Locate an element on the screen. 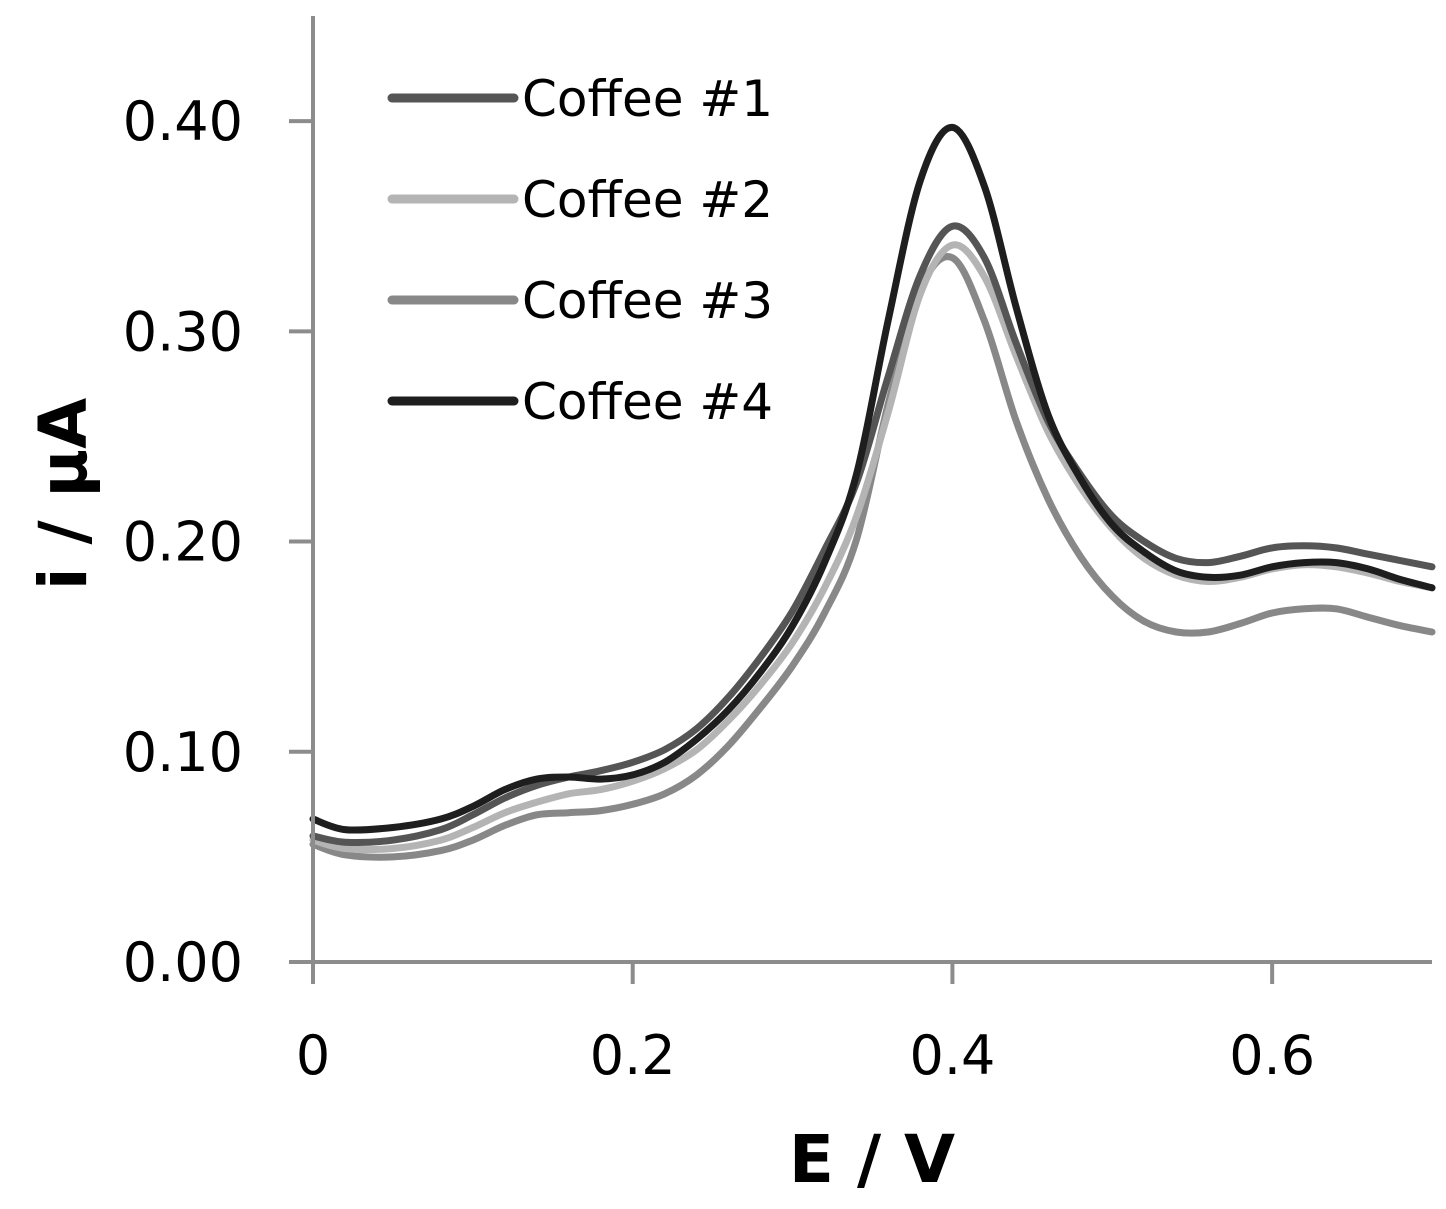 The image size is (1446, 1209). y-tick-label: 0.30 is located at coordinates (183, 331).